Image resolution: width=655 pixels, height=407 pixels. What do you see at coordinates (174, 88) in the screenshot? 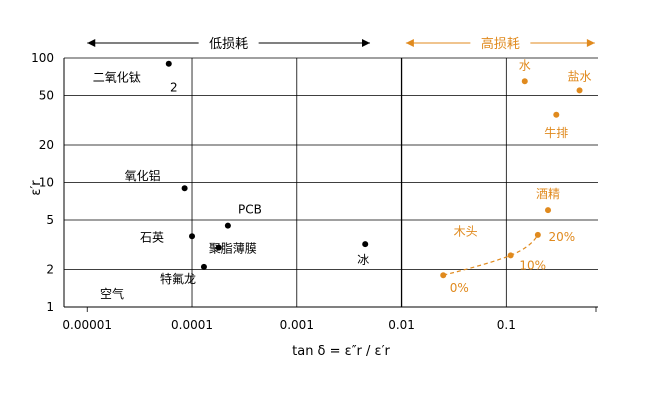
I see `titanium-subscript: 2` at bounding box center [174, 88].